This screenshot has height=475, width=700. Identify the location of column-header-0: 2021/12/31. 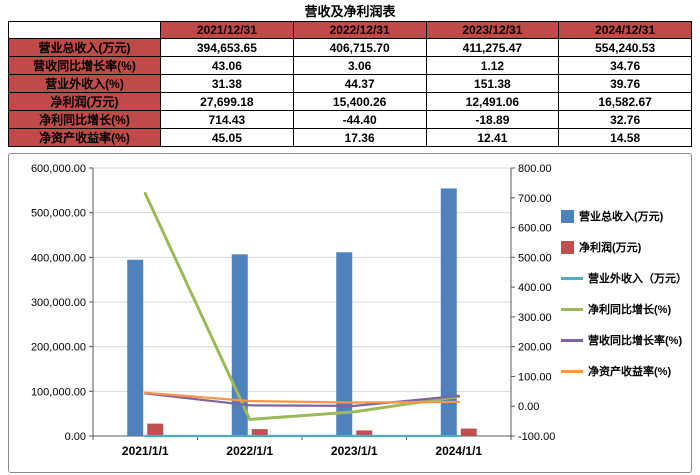
(227, 30).